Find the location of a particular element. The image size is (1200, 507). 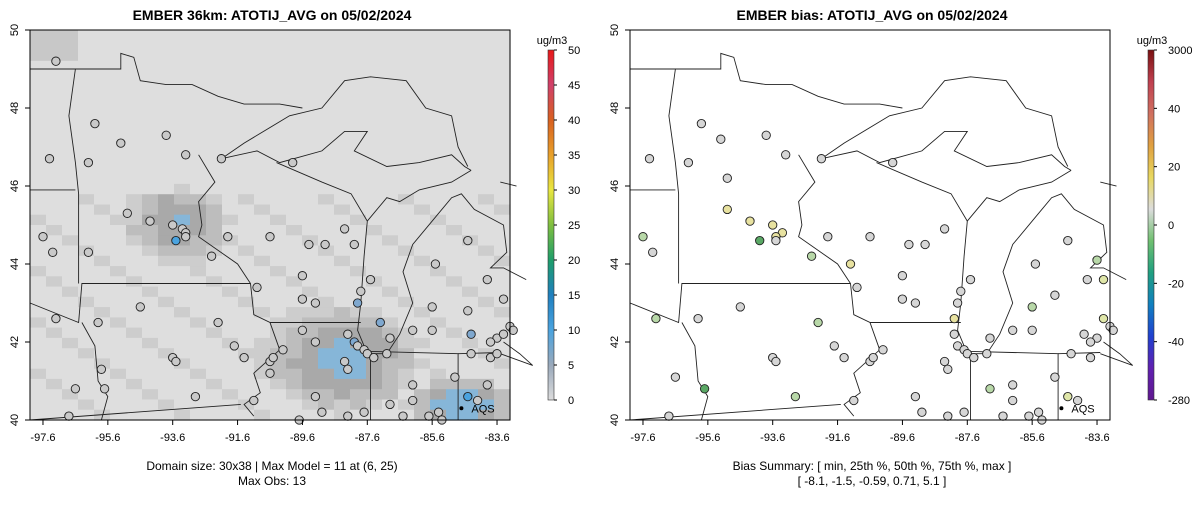

colorbar-tick-label: -20 is located at coordinates (1176, 284).